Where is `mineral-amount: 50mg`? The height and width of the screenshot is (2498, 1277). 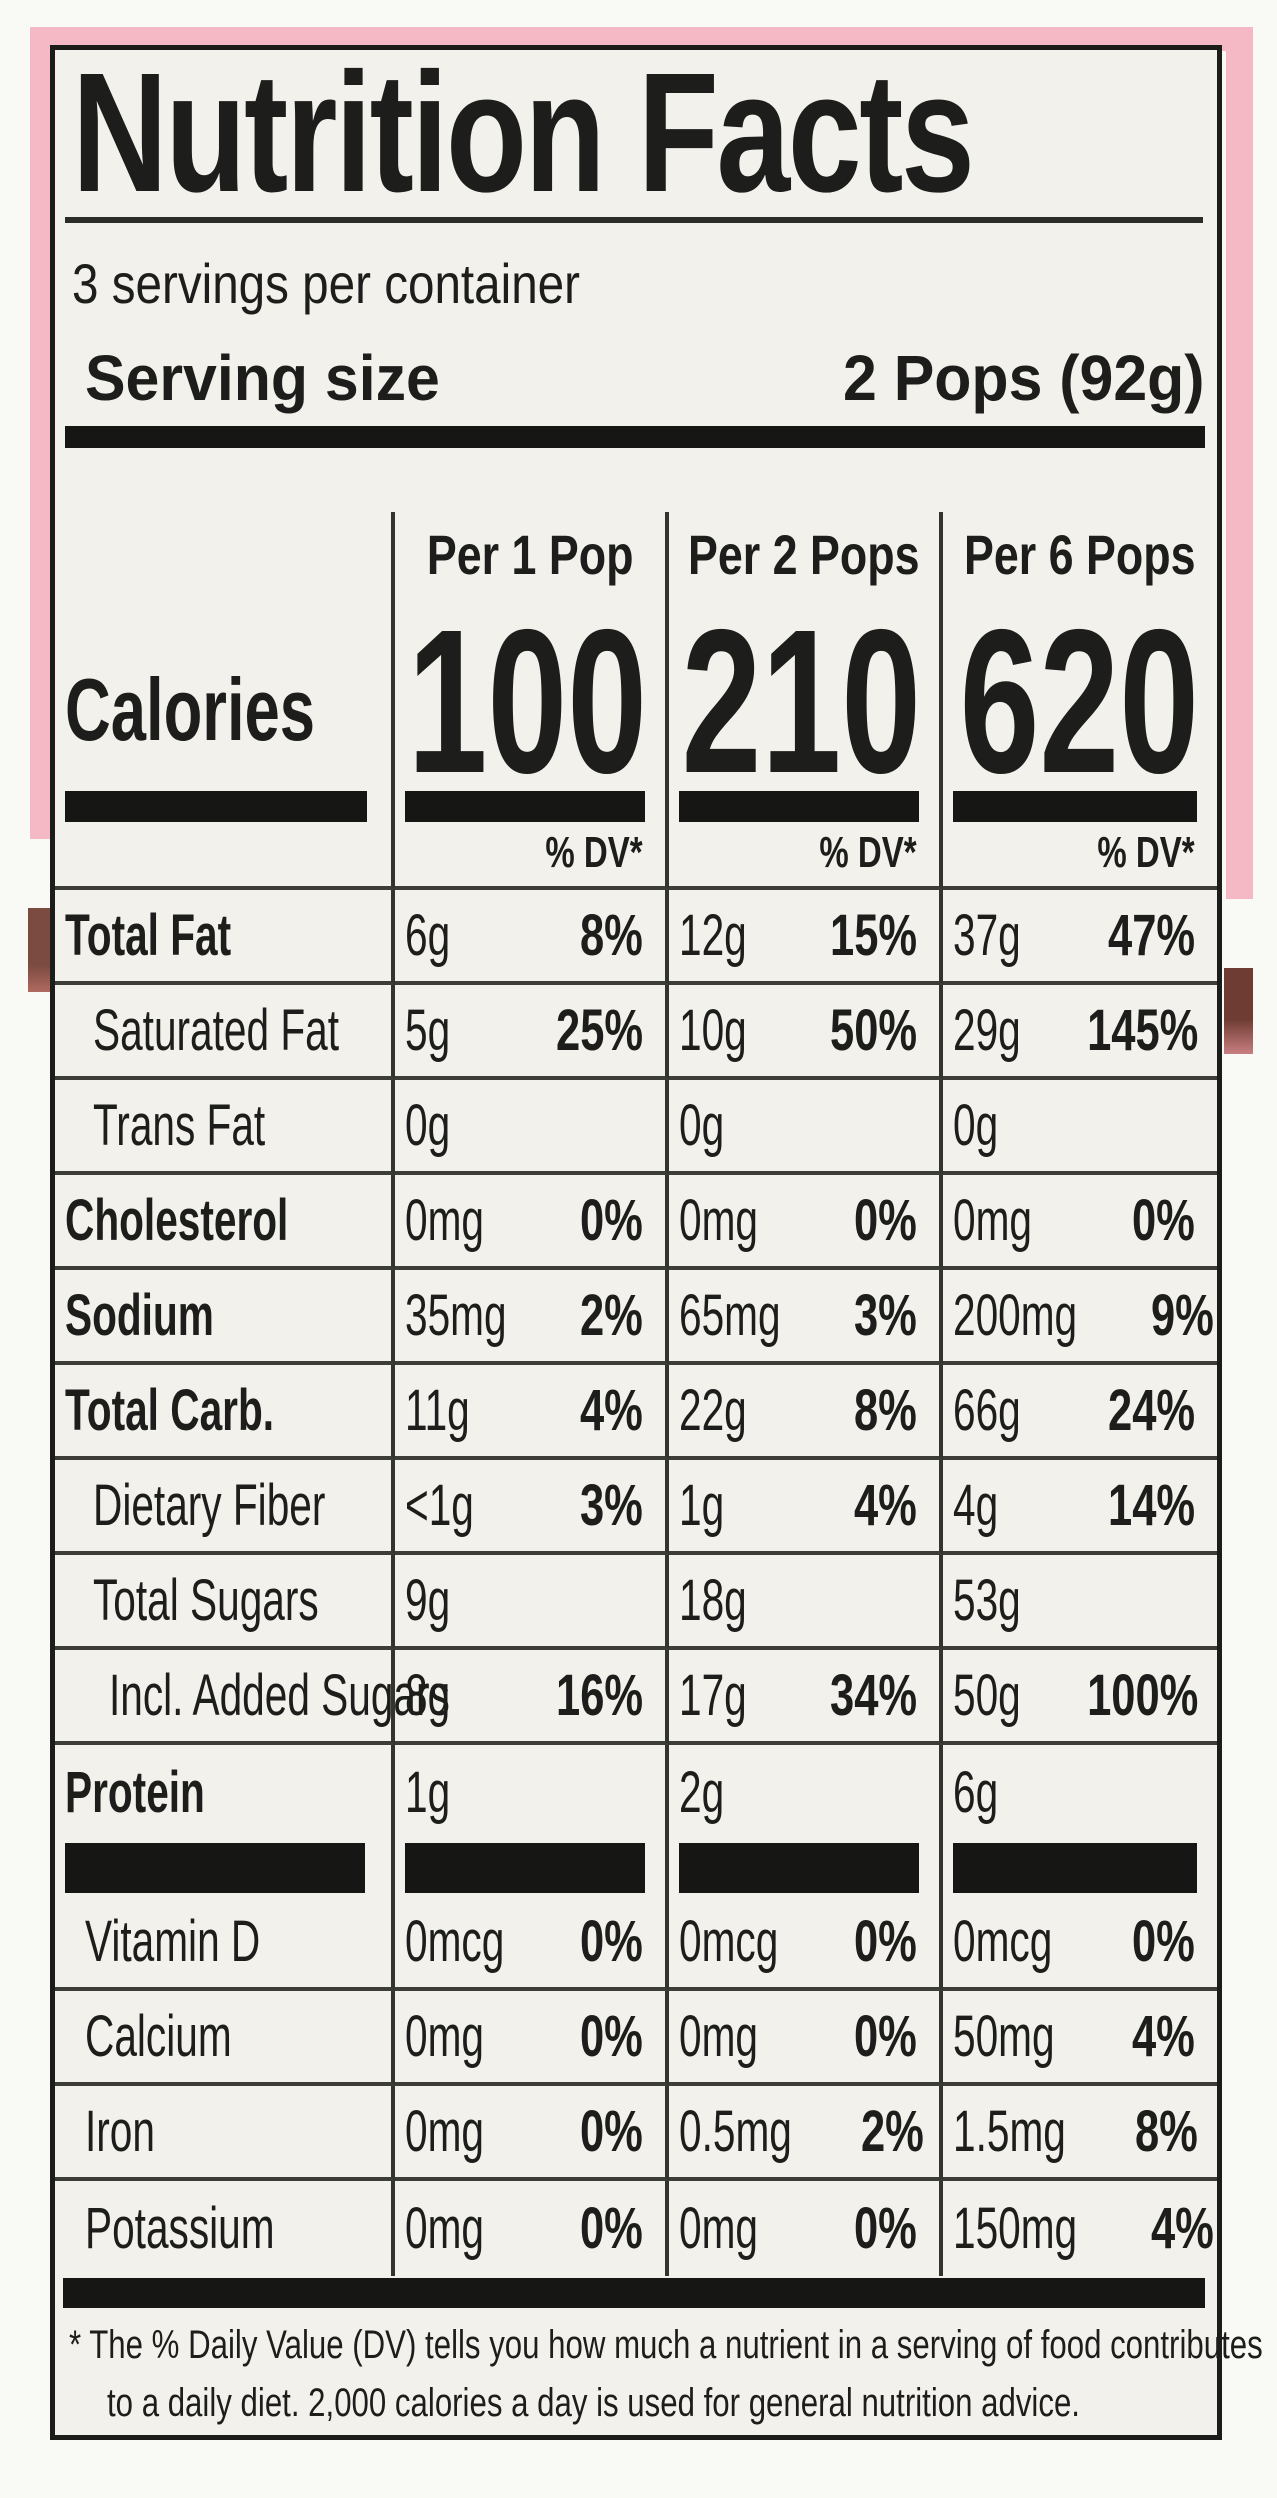 mineral-amount: 50mg is located at coordinates (1004, 2036).